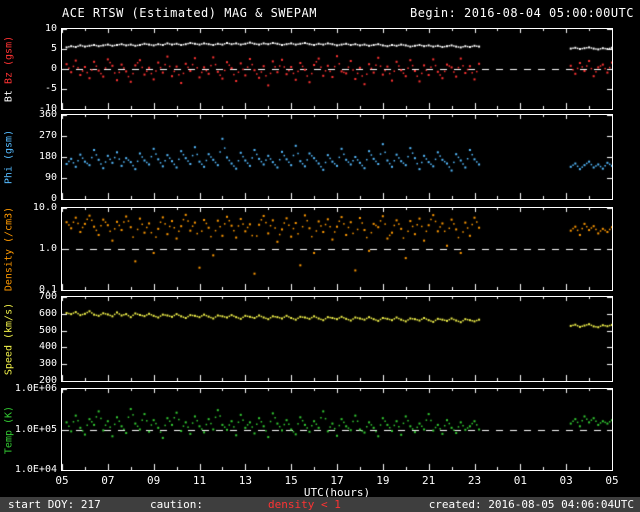  What do you see at coordinates (47, 380) in the screenshot?
I see `y-tick-label: 200` at bounding box center [47, 380].